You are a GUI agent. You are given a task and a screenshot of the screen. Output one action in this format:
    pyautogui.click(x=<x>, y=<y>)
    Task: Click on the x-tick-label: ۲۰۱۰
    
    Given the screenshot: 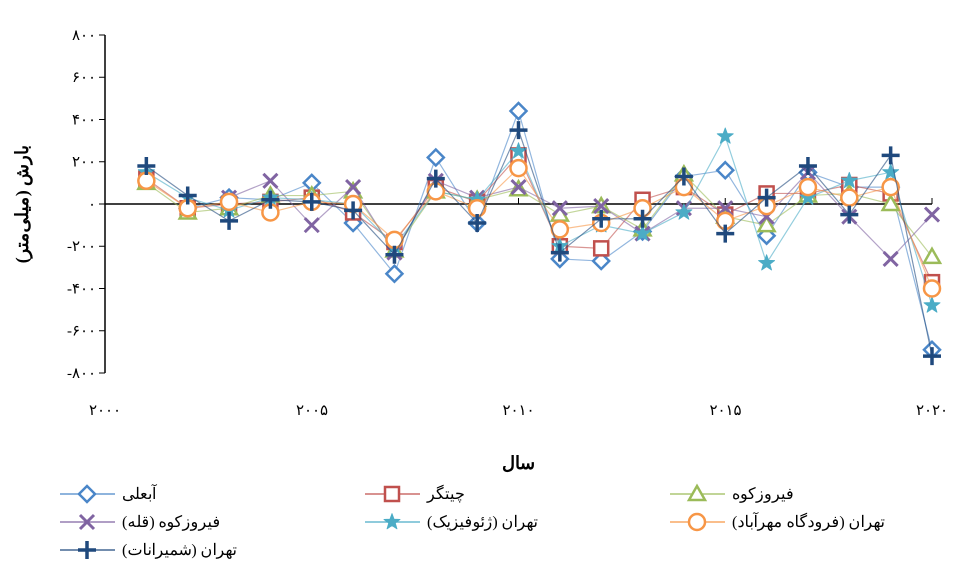 What is the action you would take?
    pyautogui.click(x=518, y=411)
    